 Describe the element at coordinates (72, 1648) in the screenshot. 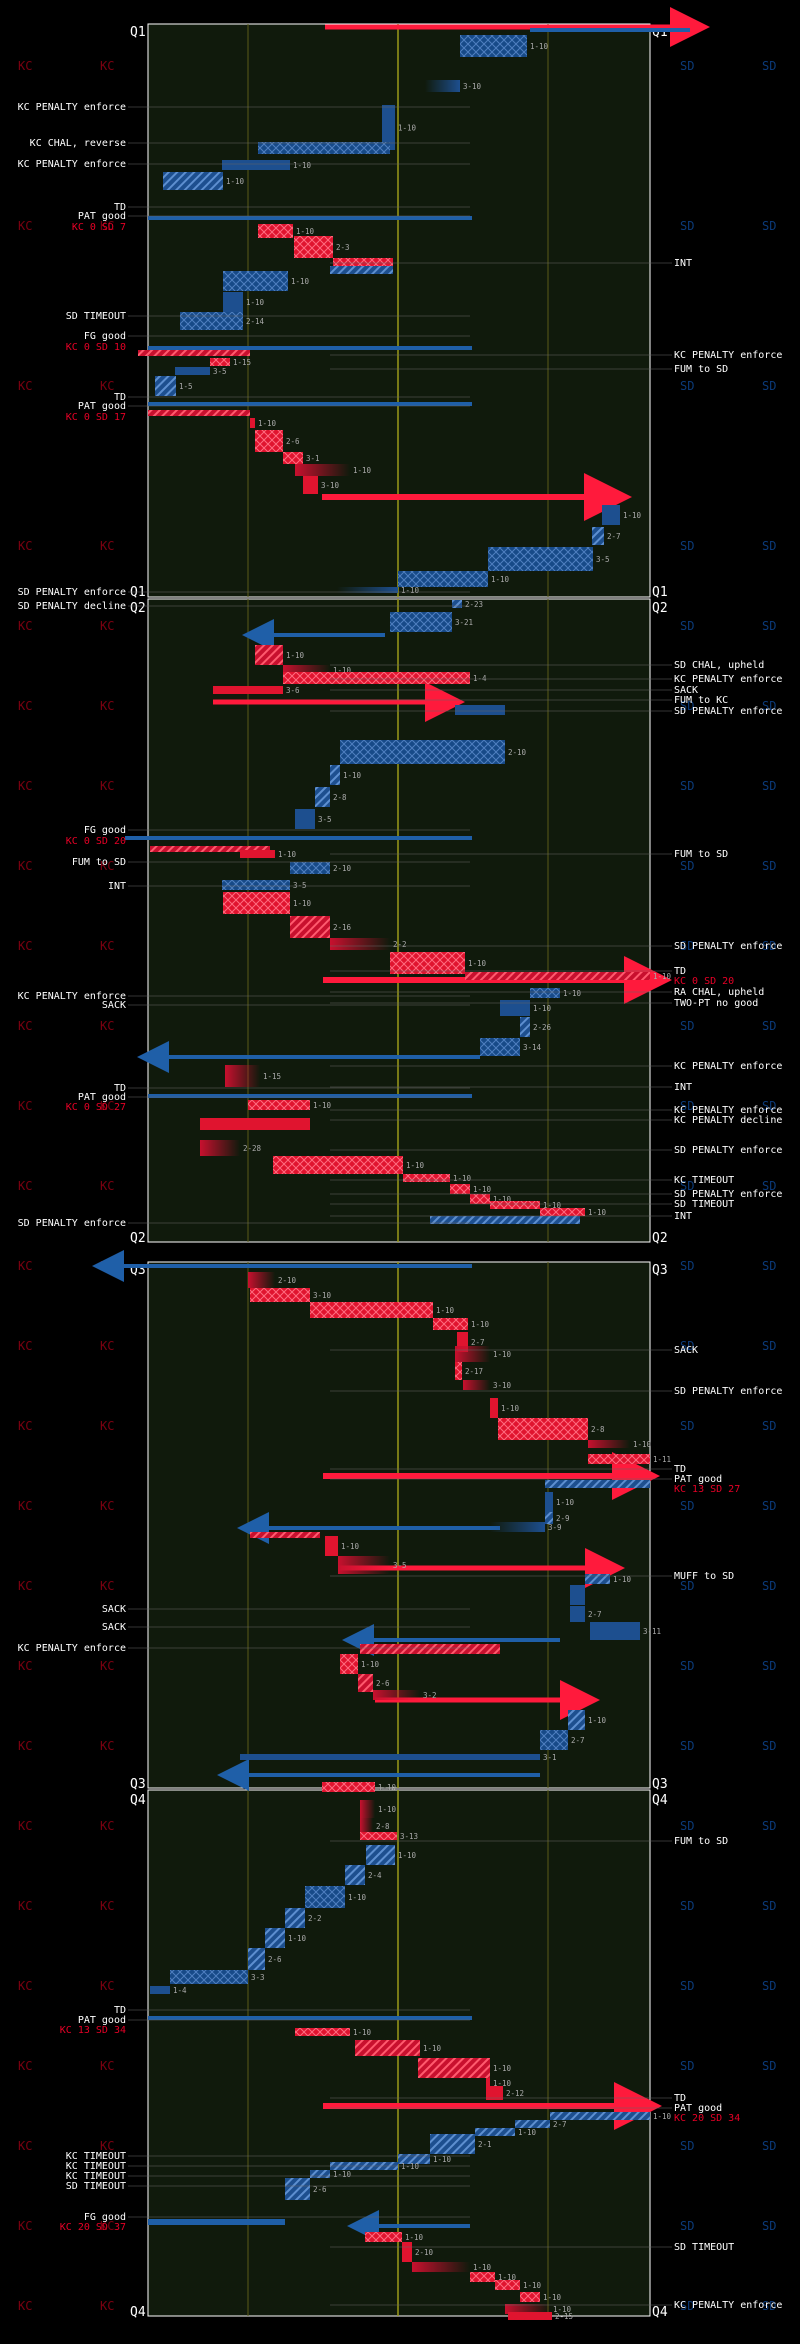

I see `left-annotation: KC PENALTY enforce` at that location.